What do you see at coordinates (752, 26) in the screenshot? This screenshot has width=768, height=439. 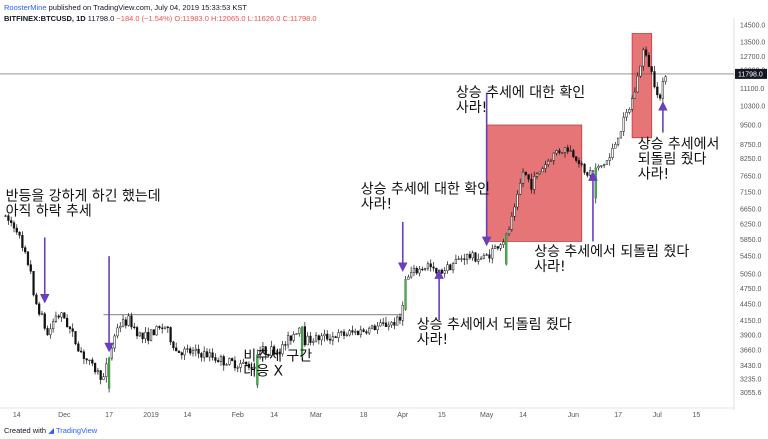 I see `y-tick-23: 14500.0` at bounding box center [752, 26].